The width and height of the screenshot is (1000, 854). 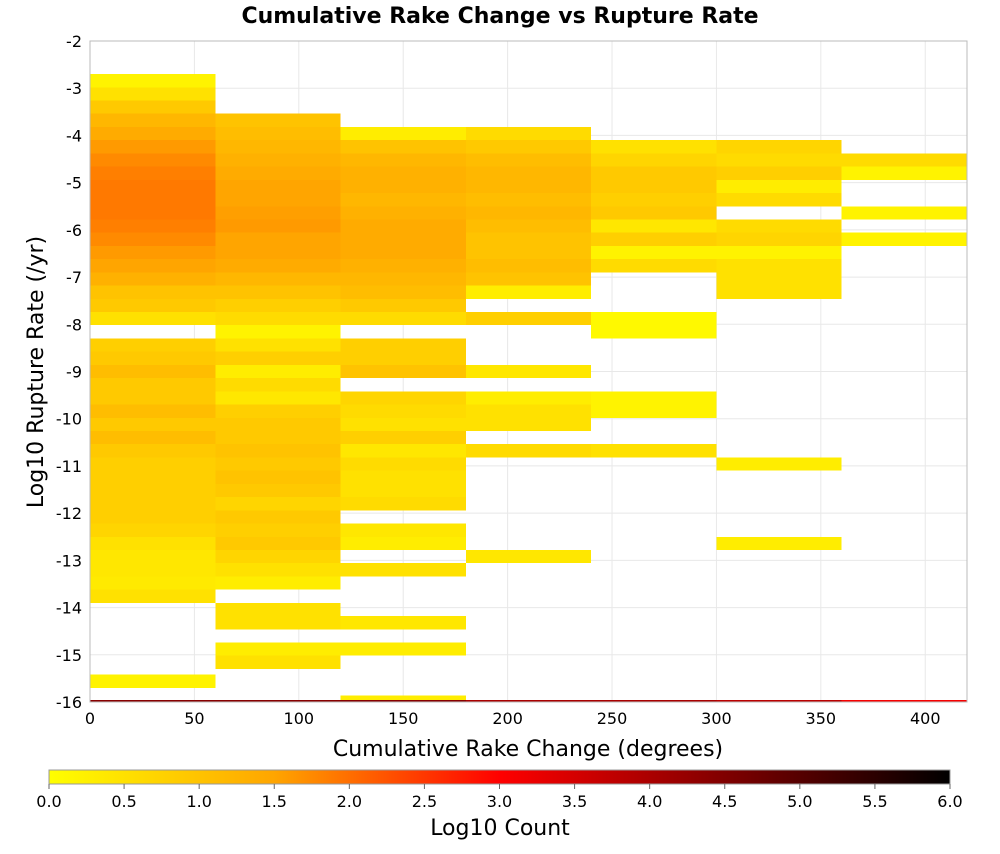 I want to click on y-tick-label: -5, so click(x=74, y=183).